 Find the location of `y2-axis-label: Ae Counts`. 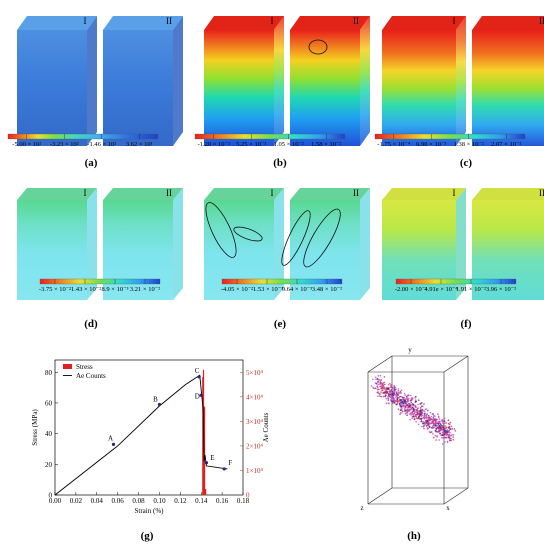

y2-axis-label: Ae Counts is located at coordinates (266, 427).